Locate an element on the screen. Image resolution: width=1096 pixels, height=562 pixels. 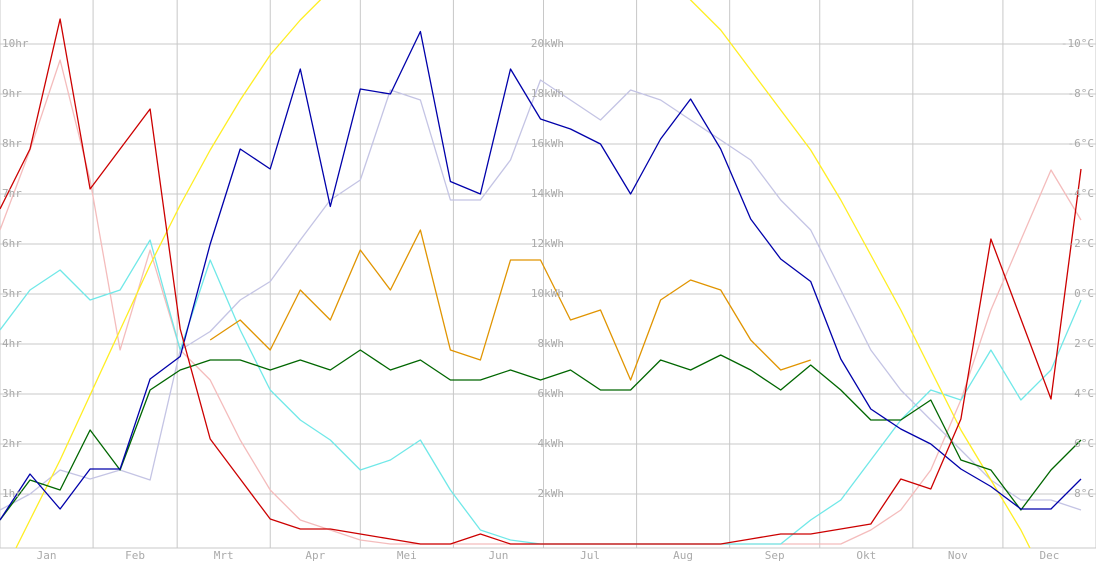
y-tick-label: 9hr is located at coordinates (12, 93).